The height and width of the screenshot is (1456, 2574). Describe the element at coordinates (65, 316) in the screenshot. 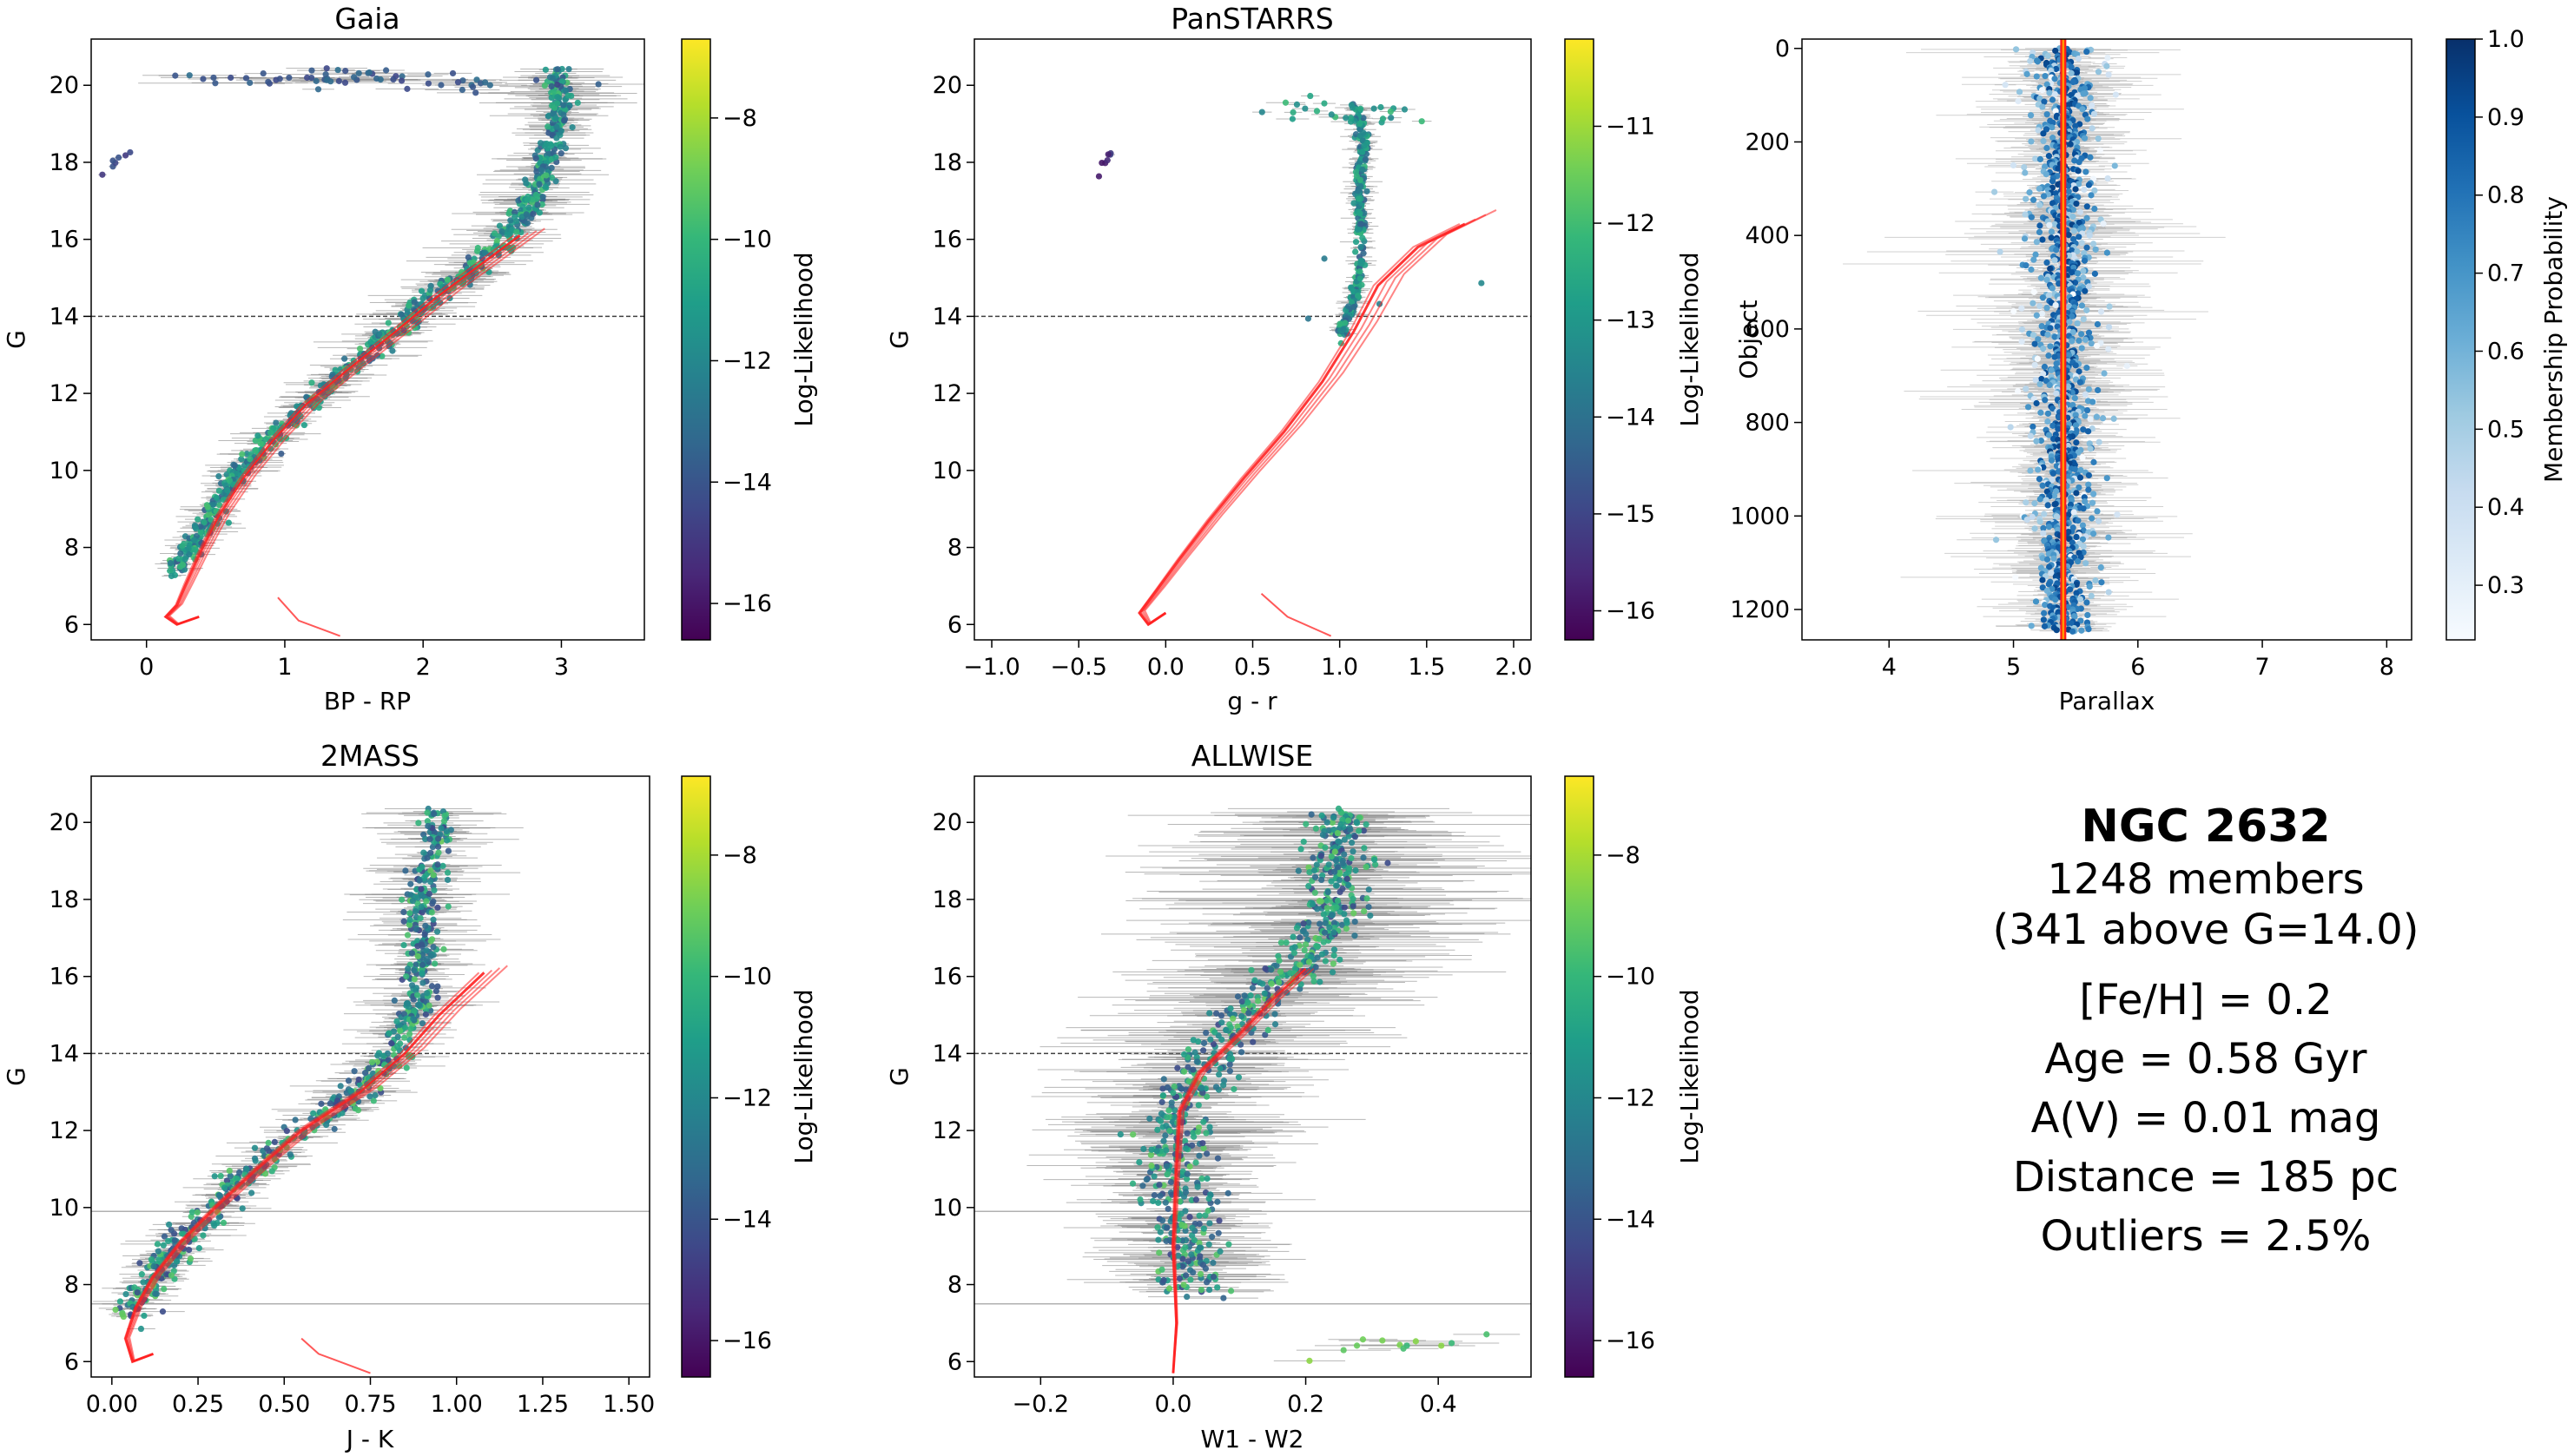

I see `gaia-y-tick-label: 14` at that location.